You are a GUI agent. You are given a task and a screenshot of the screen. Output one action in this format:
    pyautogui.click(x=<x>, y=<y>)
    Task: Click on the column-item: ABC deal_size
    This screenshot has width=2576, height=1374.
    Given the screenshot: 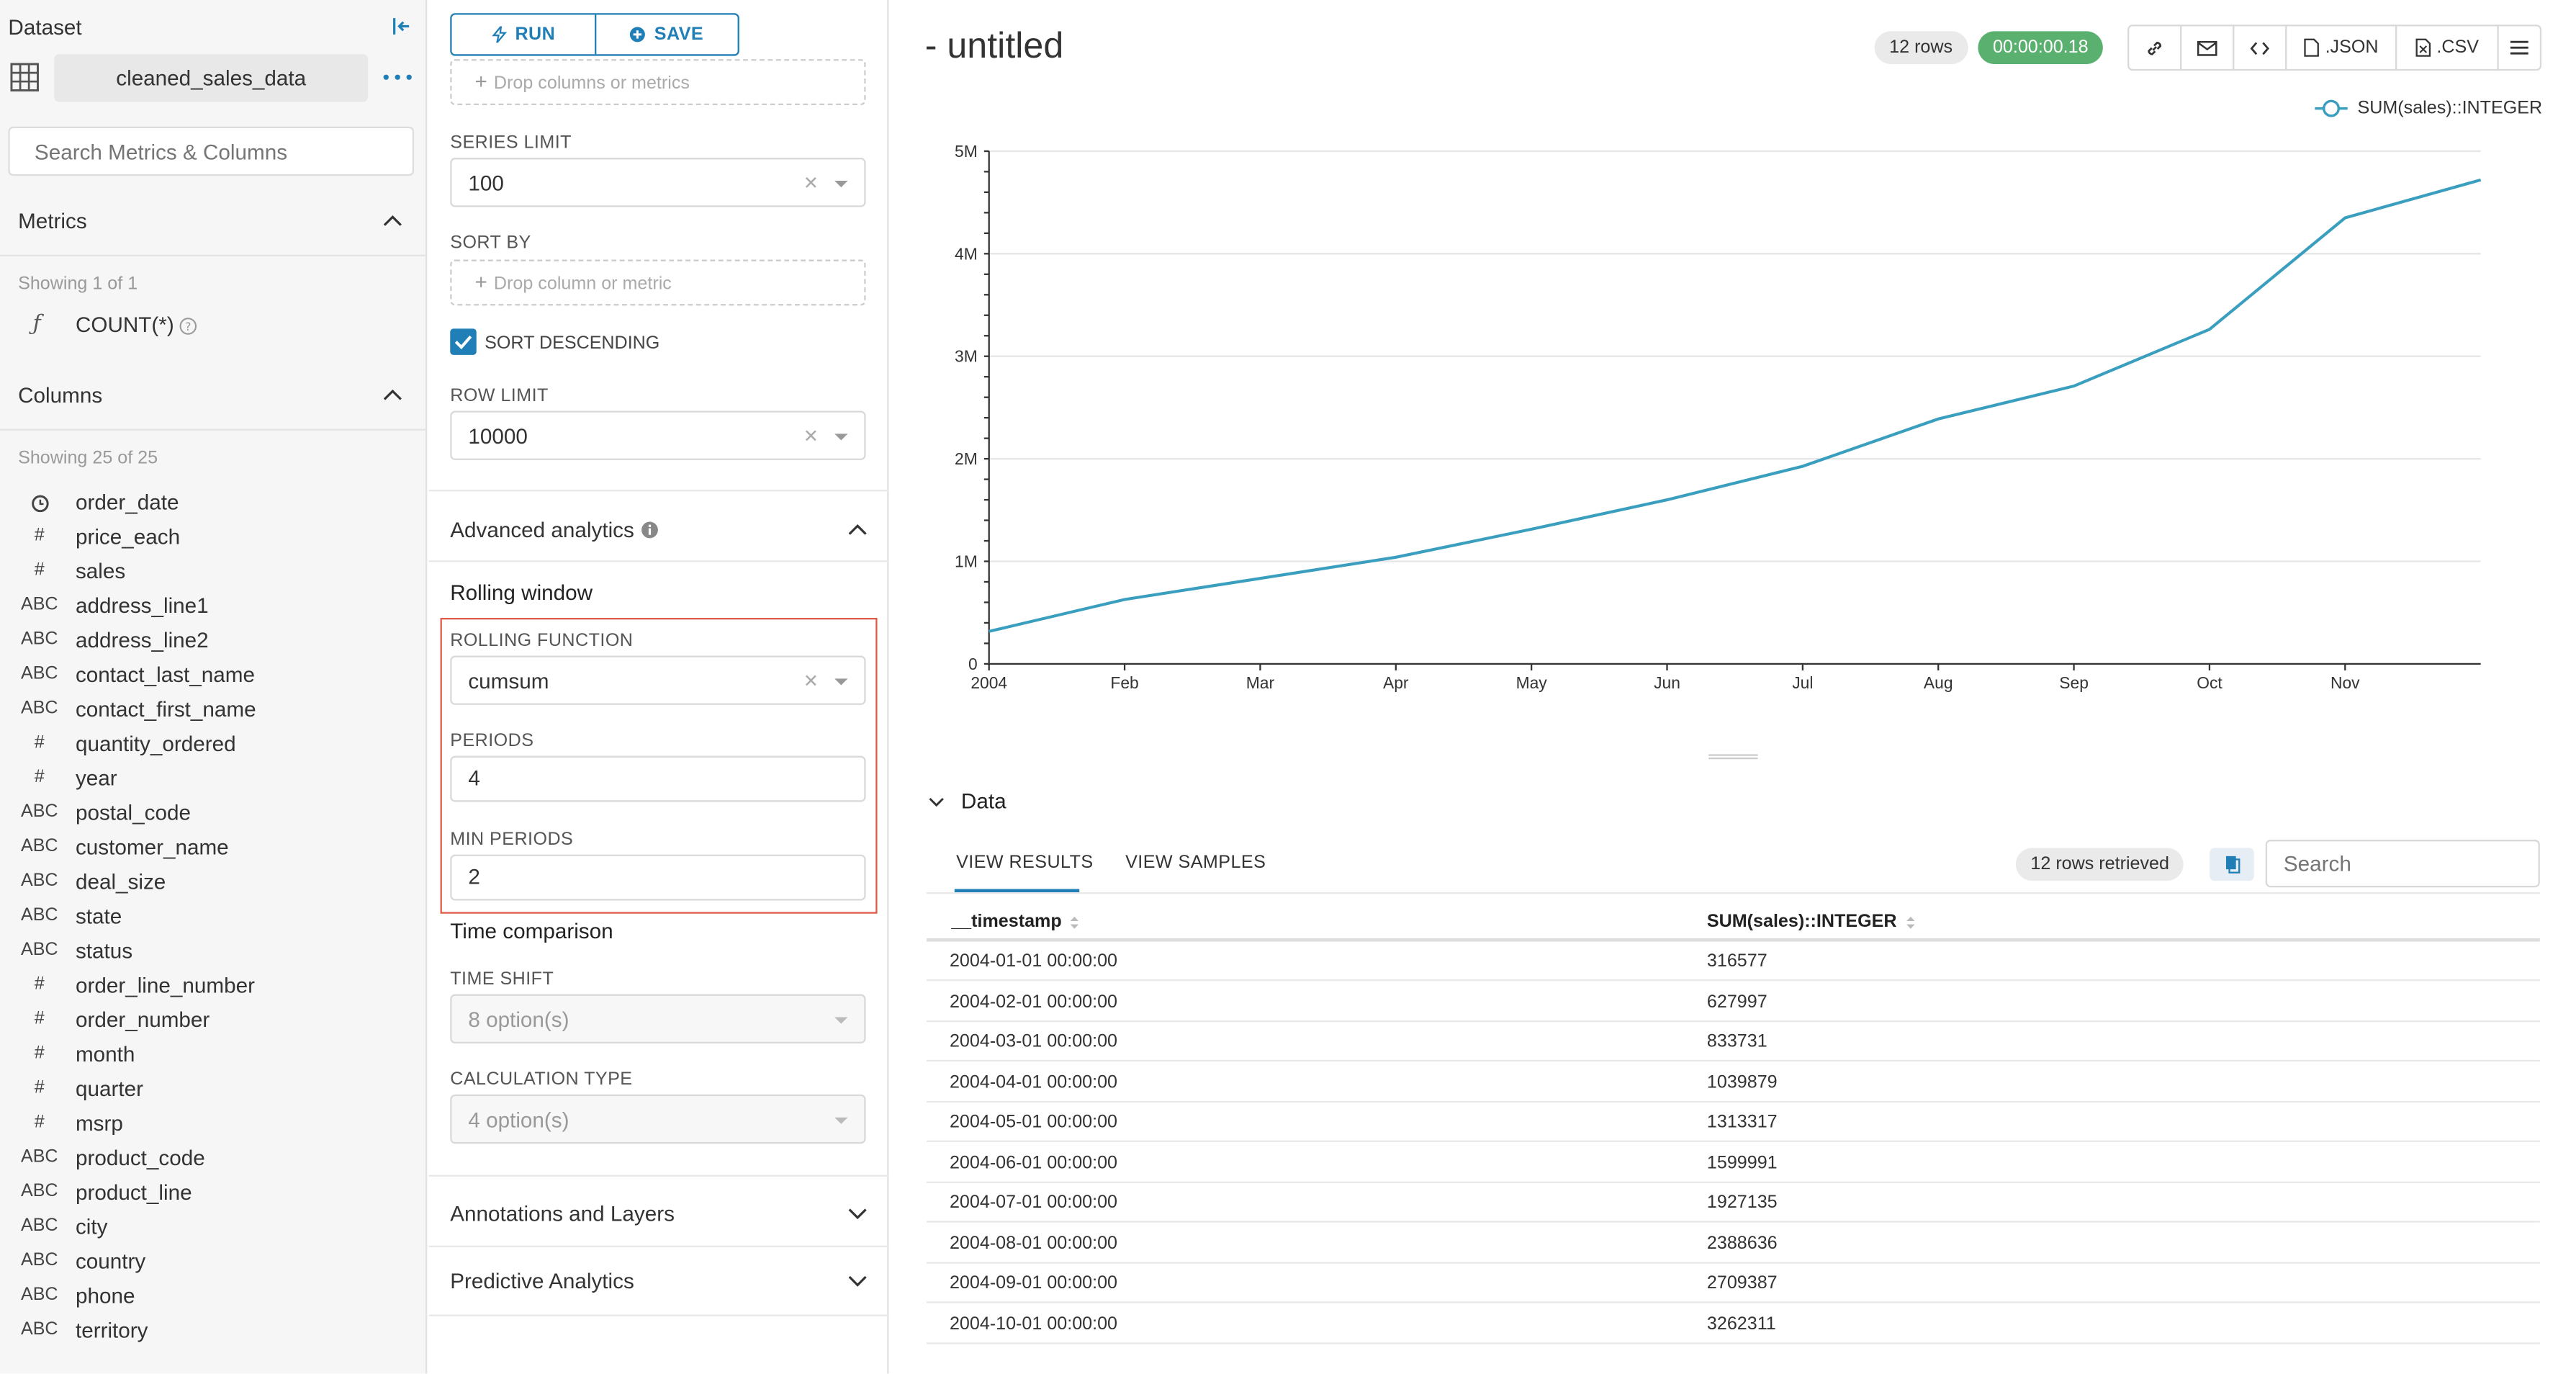 What is the action you would take?
    pyautogui.click(x=213, y=884)
    